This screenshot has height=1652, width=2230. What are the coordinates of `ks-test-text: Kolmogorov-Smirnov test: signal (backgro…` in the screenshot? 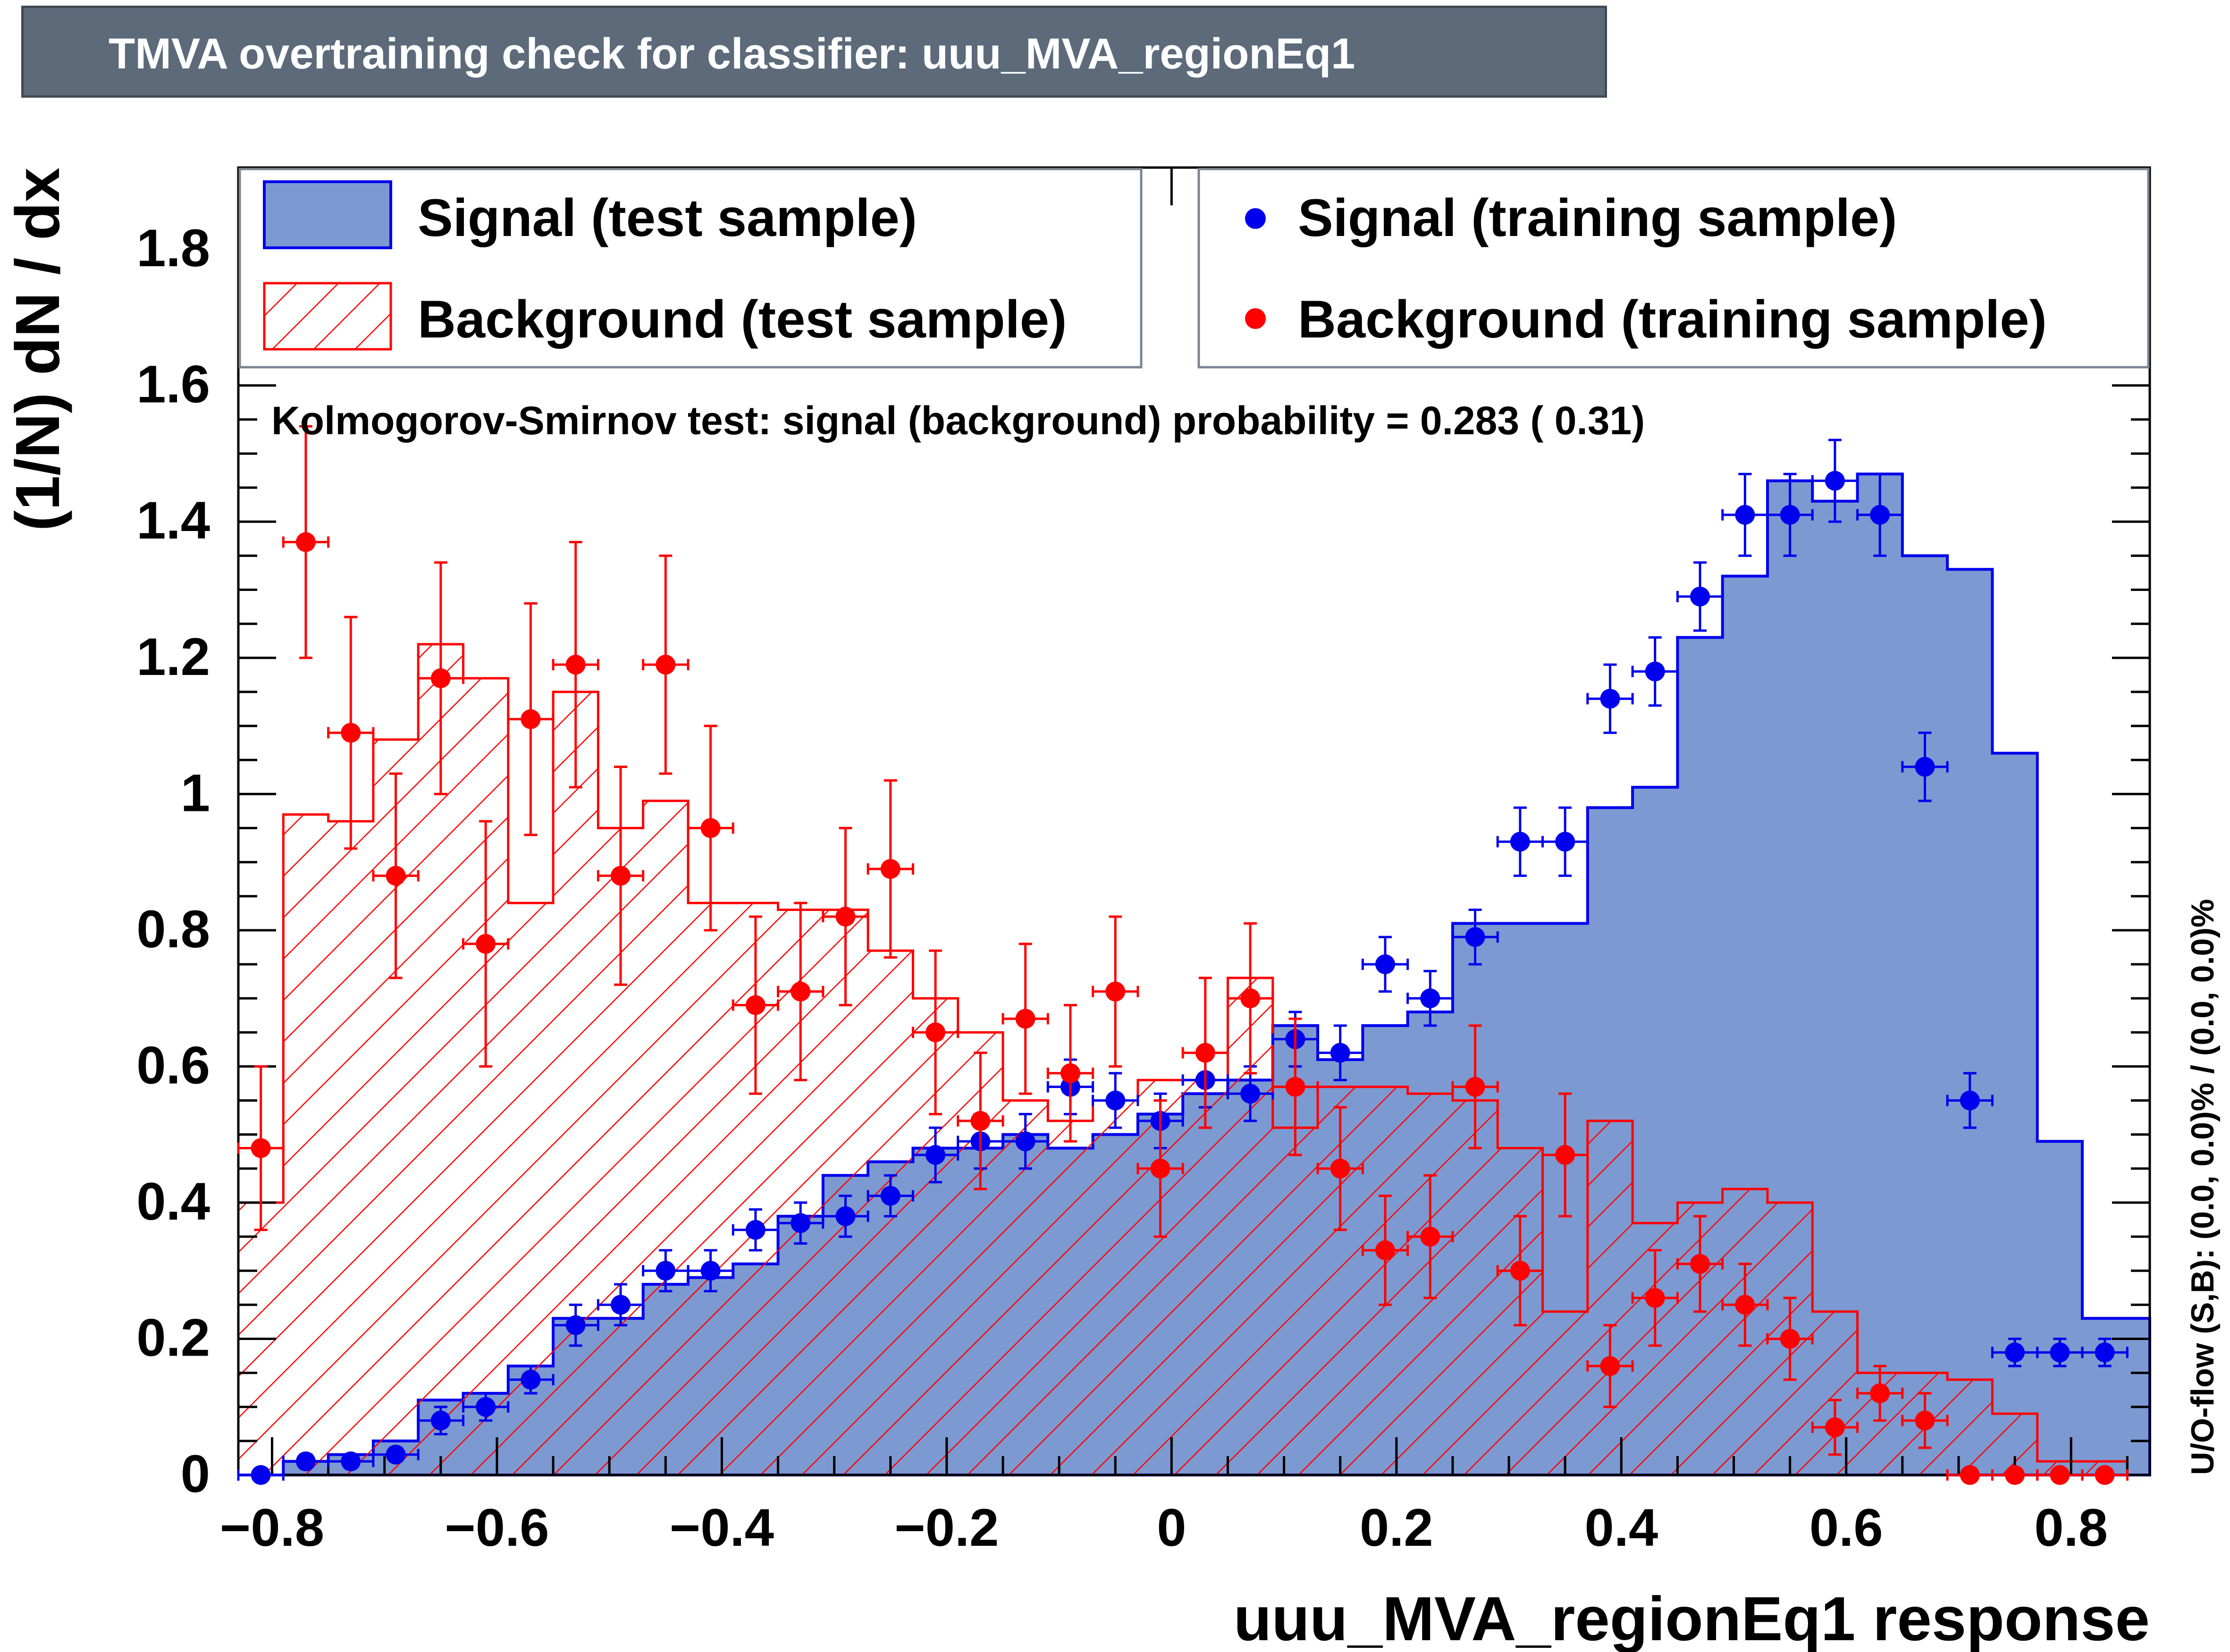 It's located at (958, 420).